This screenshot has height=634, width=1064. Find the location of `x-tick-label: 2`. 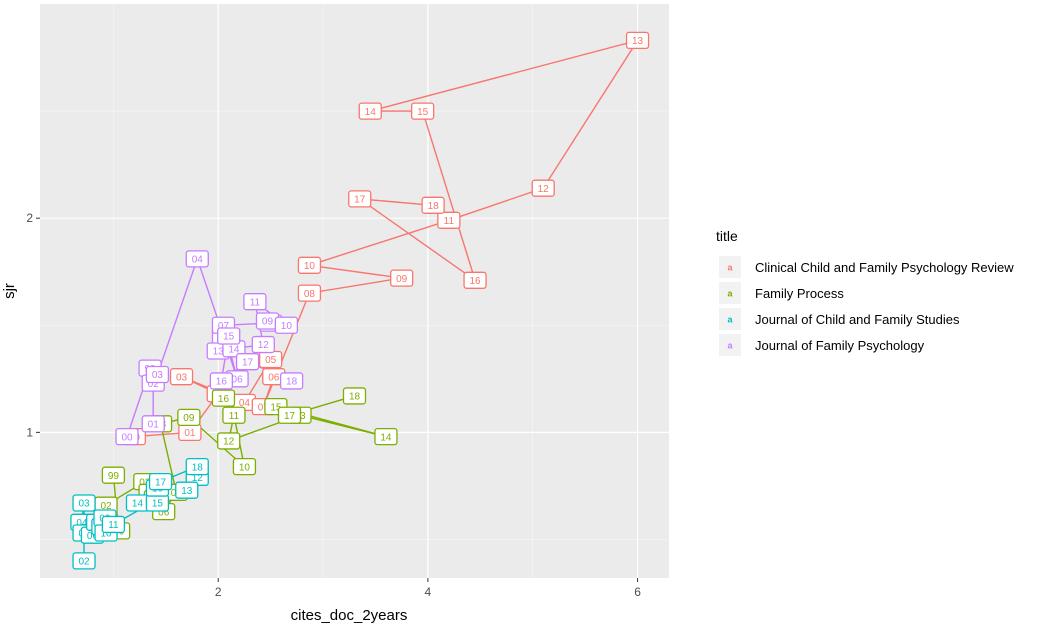

x-tick-label: 2 is located at coordinates (218, 592).